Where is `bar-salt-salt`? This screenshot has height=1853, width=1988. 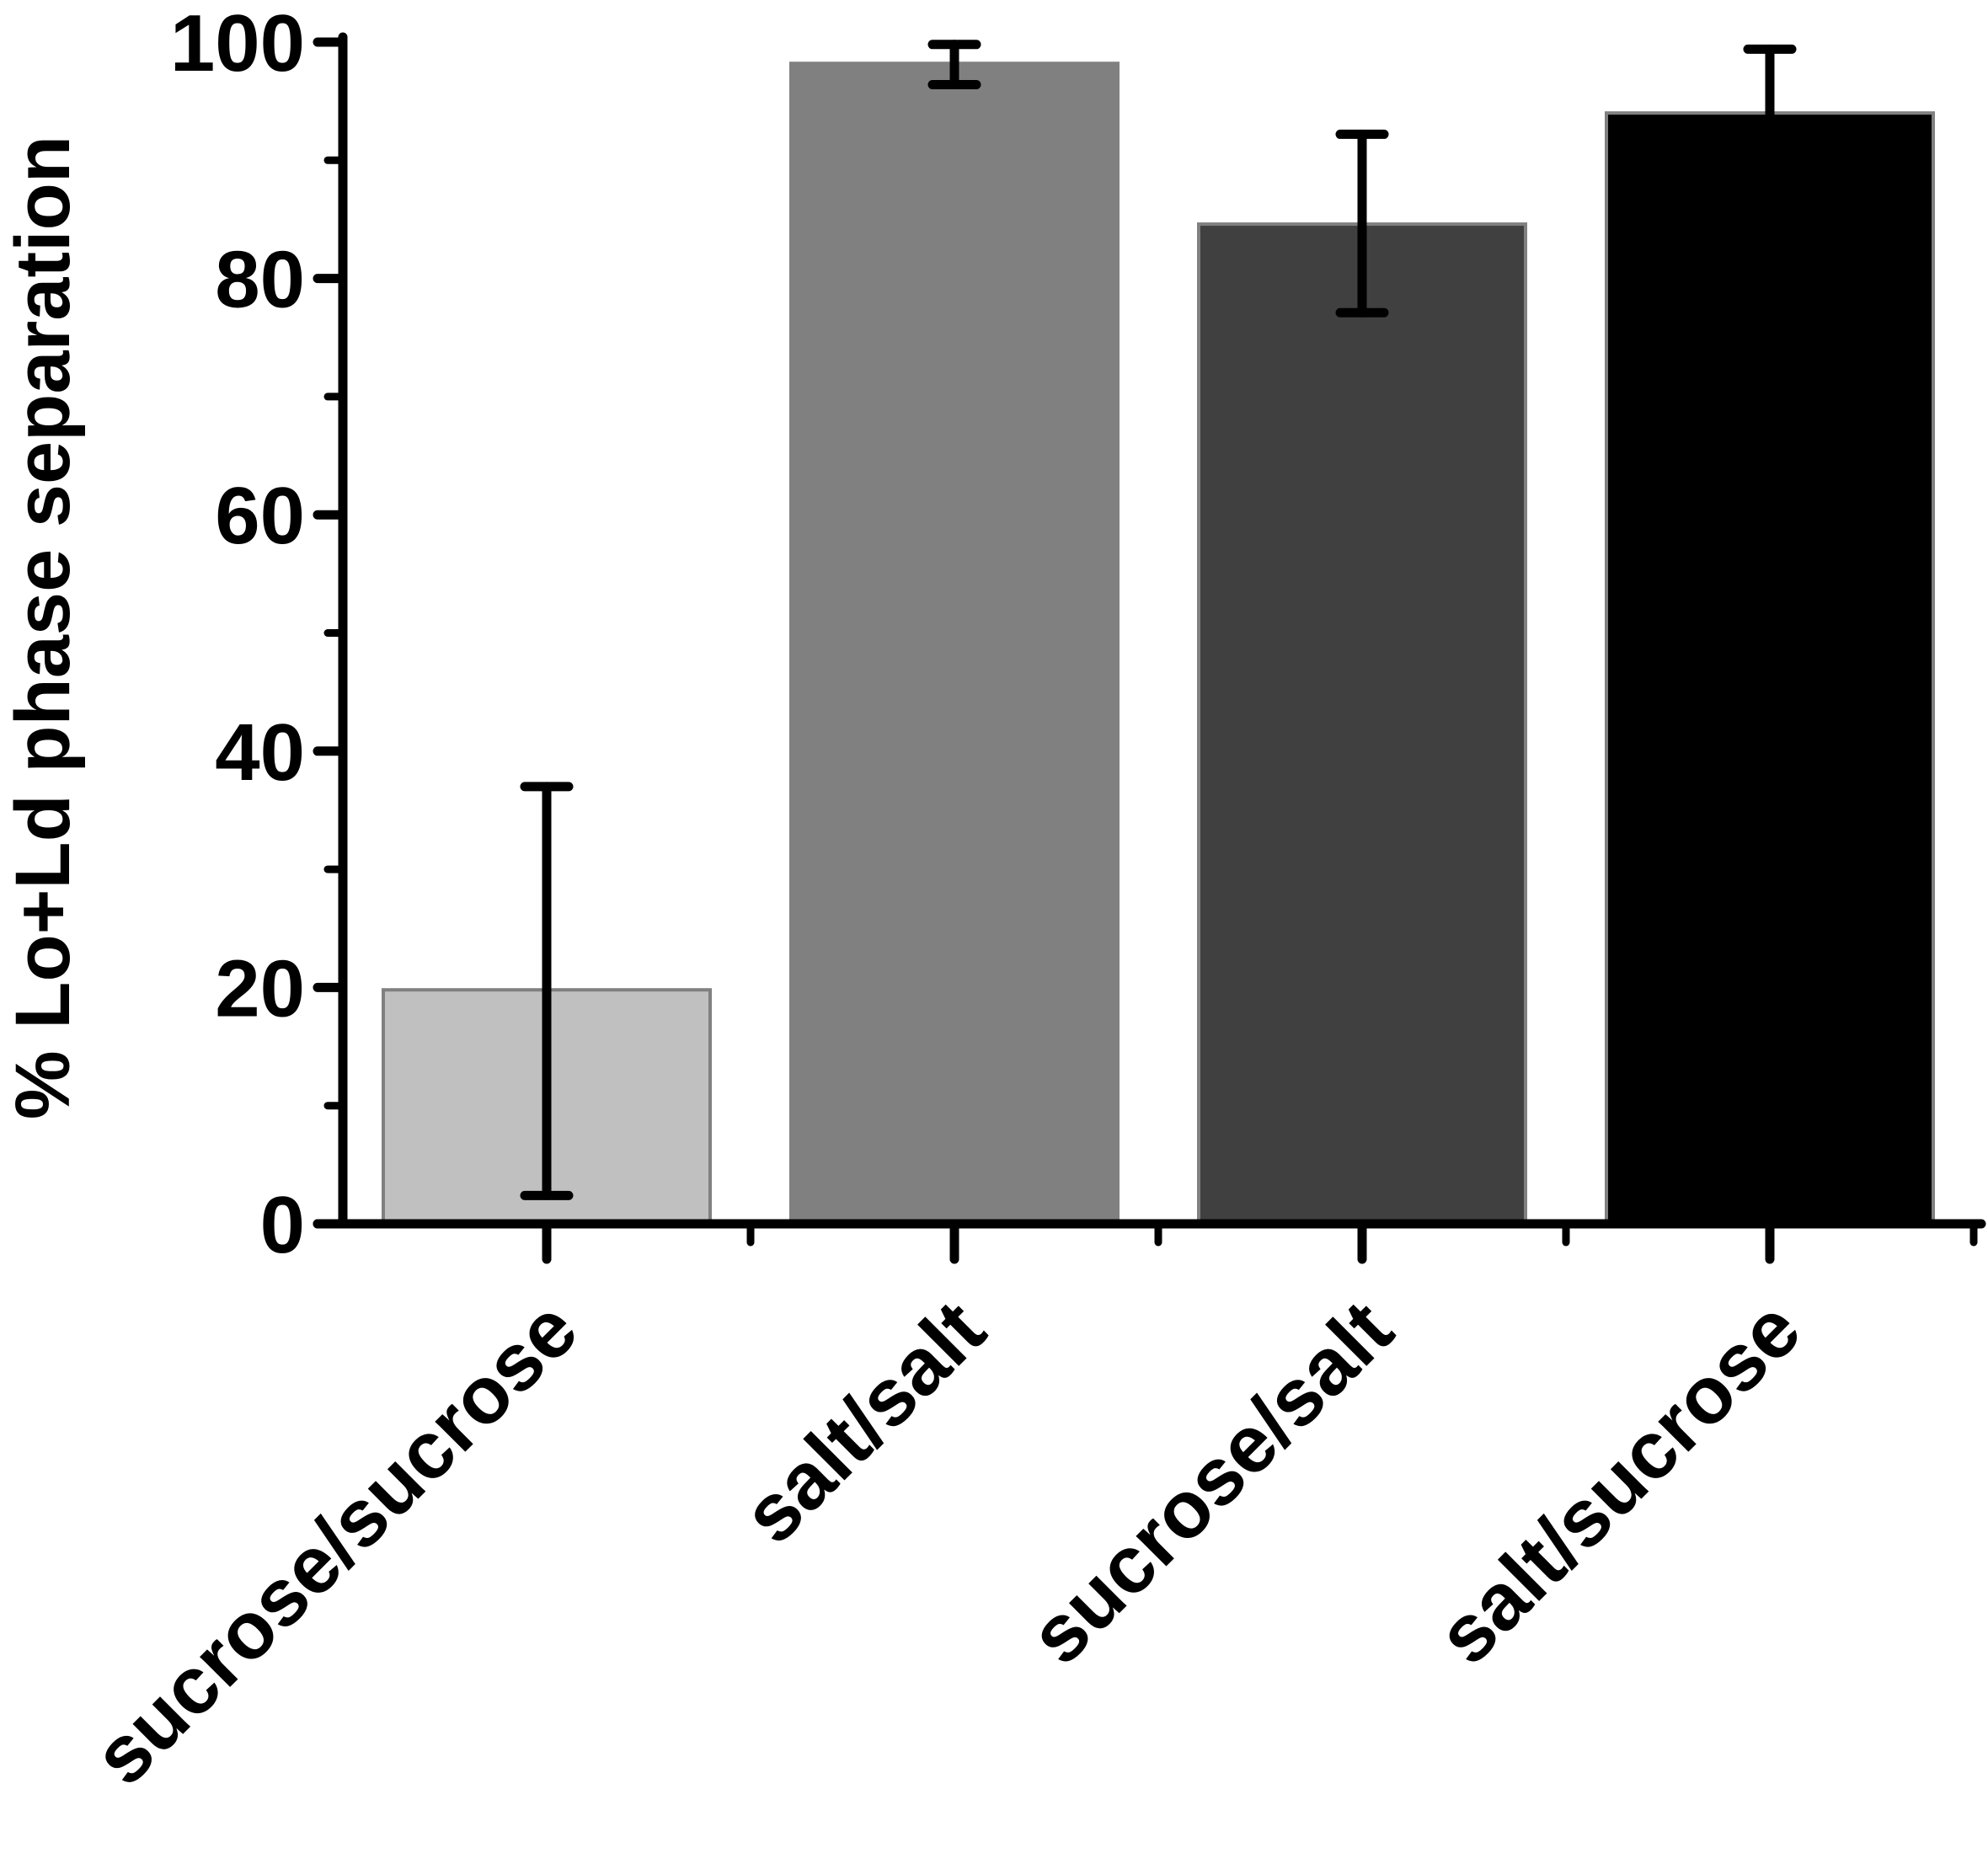
bar-salt-salt is located at coordinates (954, 643).